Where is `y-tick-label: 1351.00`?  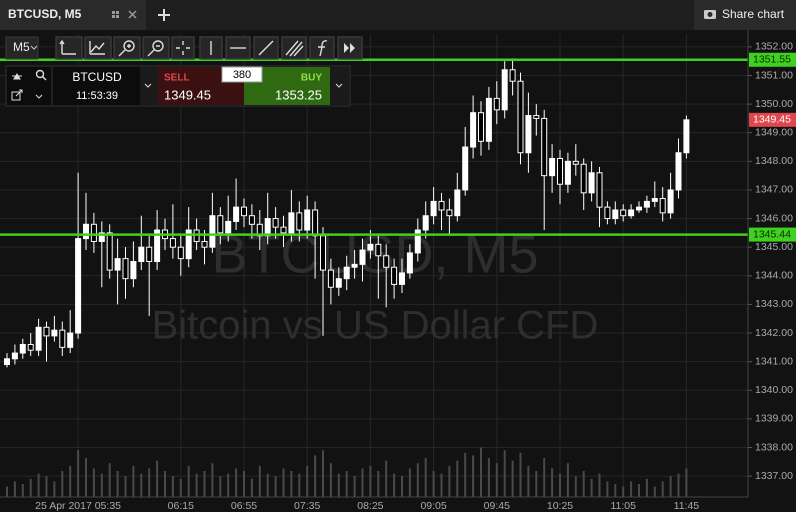
y-tick-label: 1351.00 is located at coordinates (774, 75).